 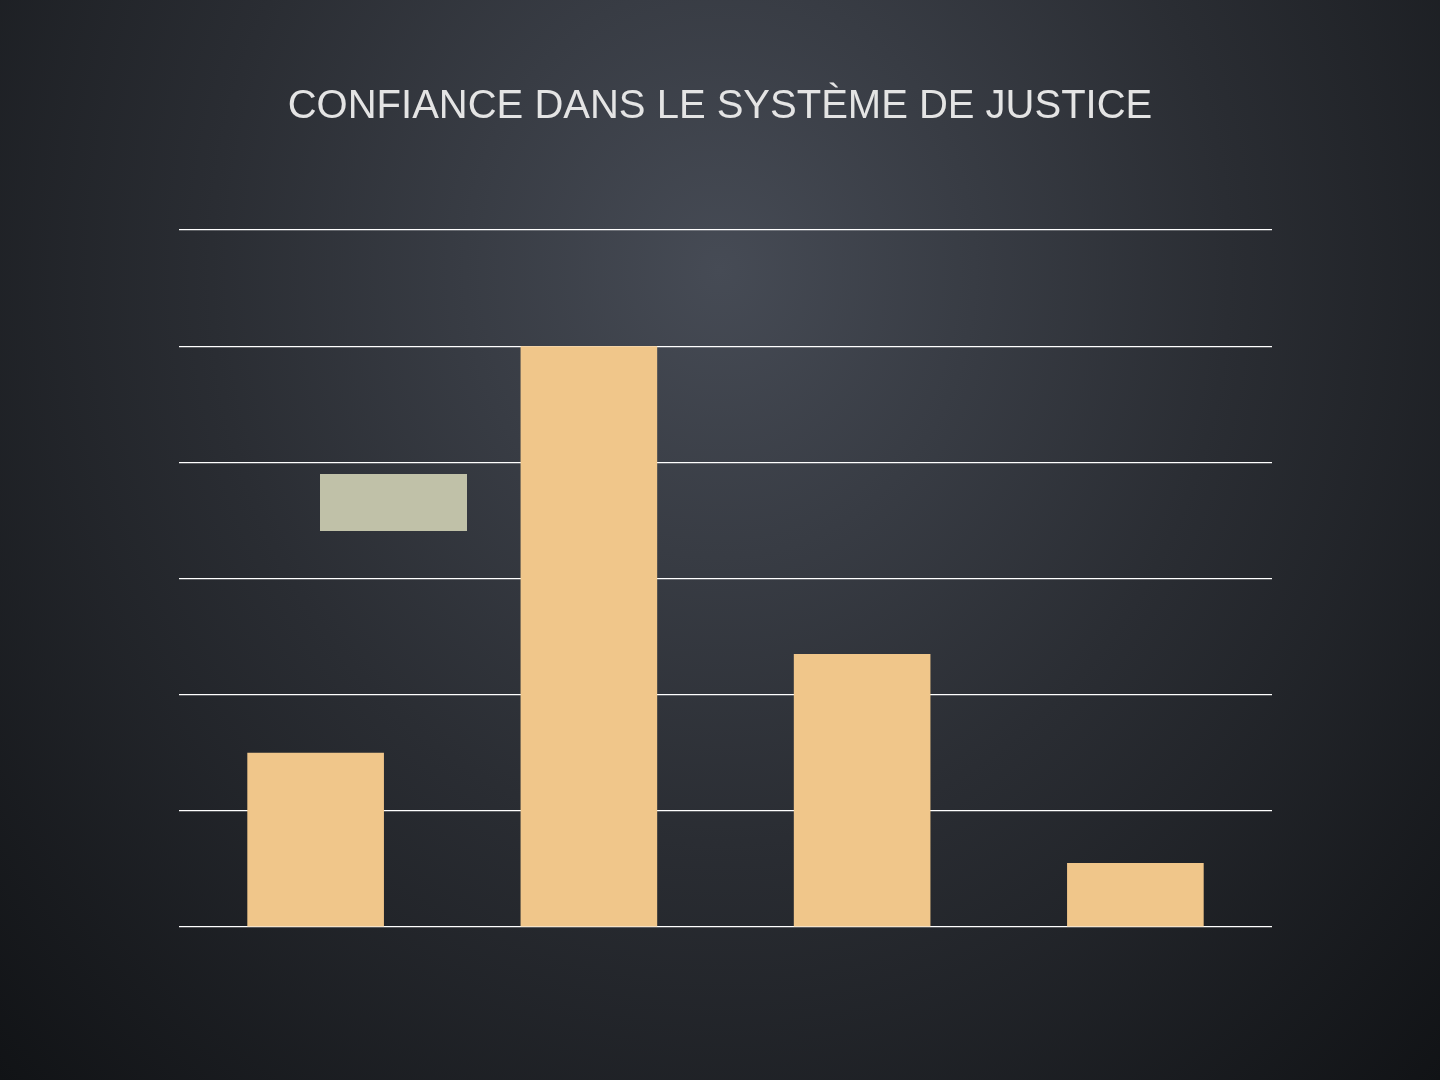 I want to click on chart-title: CONFIANCE DANS LE SYSTÈME DE JUSTICE, so click(x=720, y=104).